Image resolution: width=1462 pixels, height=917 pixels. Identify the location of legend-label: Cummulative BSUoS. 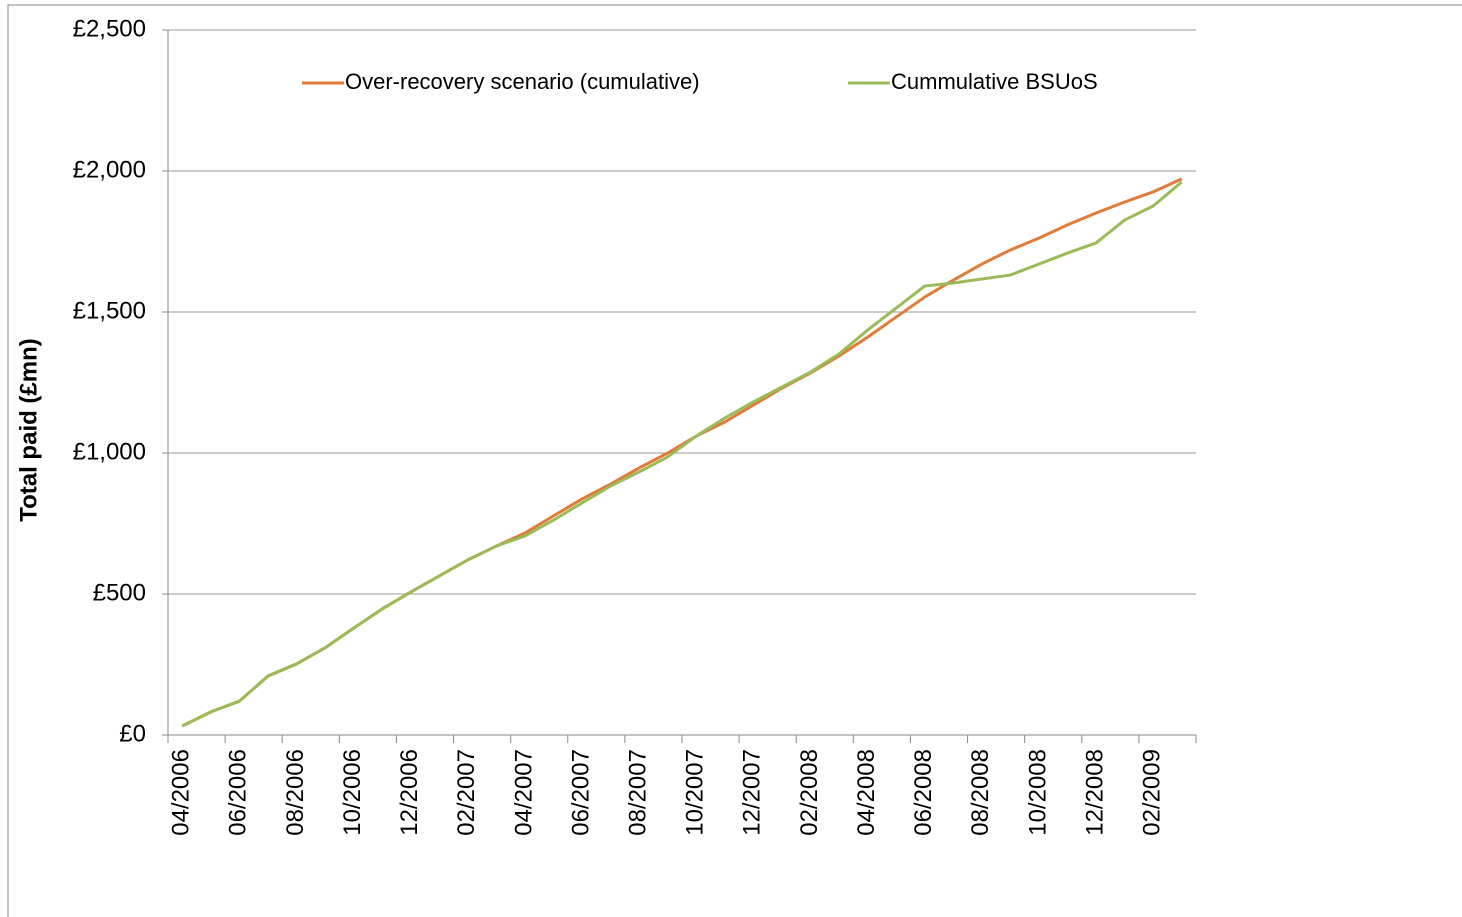
(994, 81).